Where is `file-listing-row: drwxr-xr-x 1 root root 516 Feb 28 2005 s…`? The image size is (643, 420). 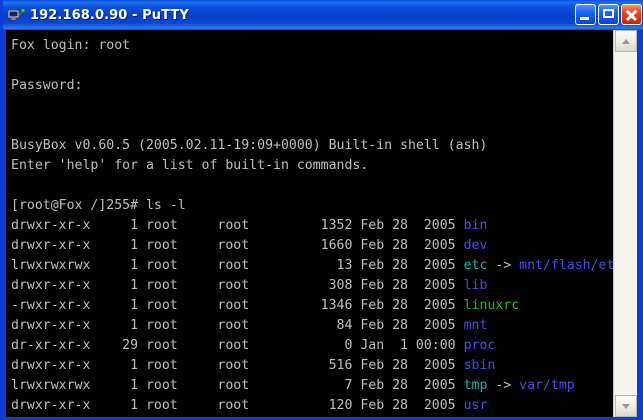
file-listing-row: drwxr-xr-x 1 root root 516 Feb 28 2005 s… is located at coordinates (253, 365).